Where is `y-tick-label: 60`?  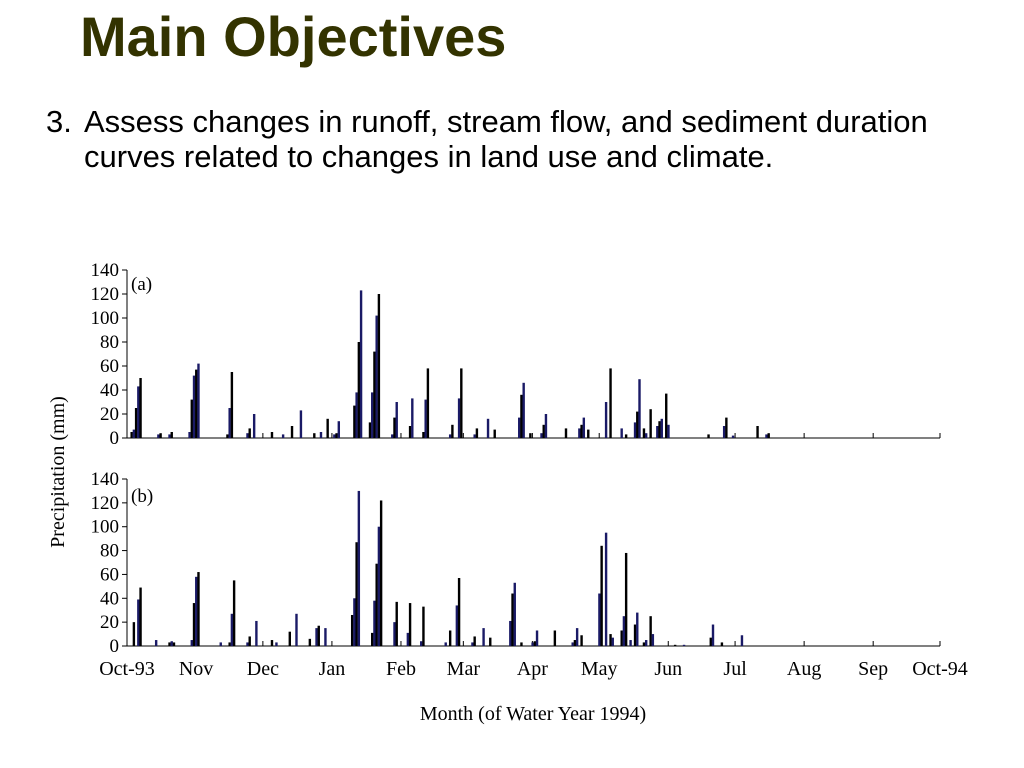
y-tick-label: 60 is located at coordinates (109, 366).